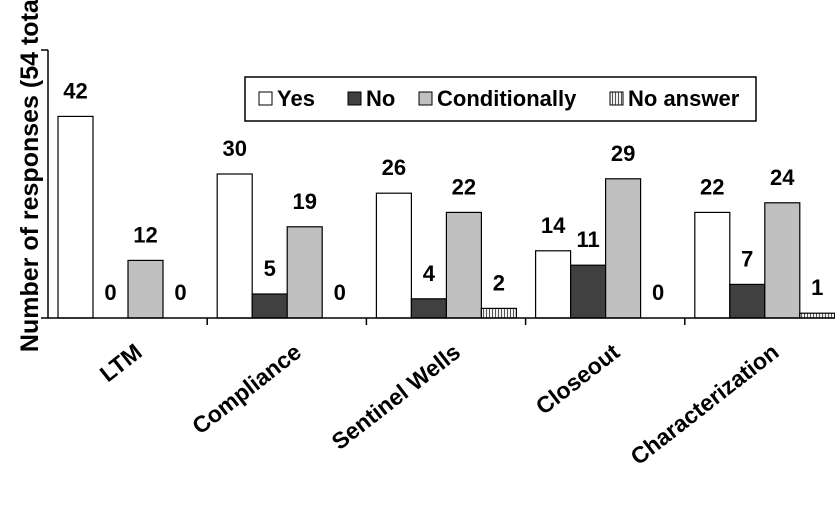 This screenshot has height=516, width=835. I want to click on data-label-sentinel-wells-conditionally: 22, so click(464, 186).